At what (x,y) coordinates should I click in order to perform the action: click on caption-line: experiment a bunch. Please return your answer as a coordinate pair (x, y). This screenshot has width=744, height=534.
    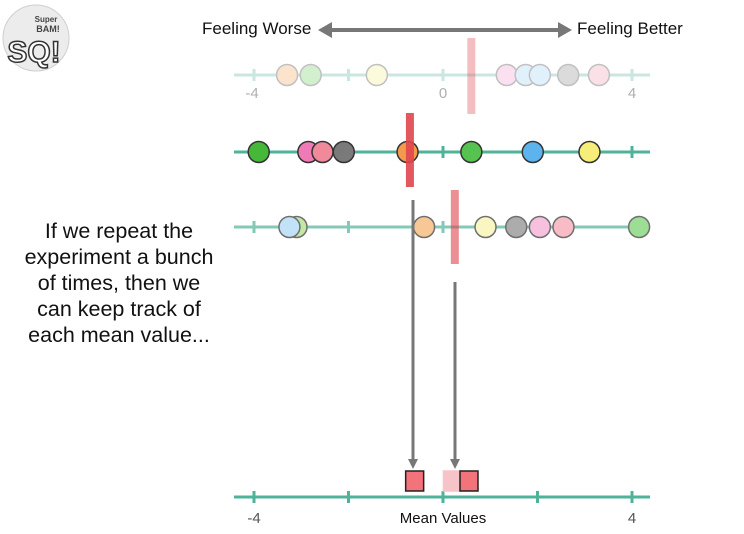
    Looking at the image, I should click on (119, 257).